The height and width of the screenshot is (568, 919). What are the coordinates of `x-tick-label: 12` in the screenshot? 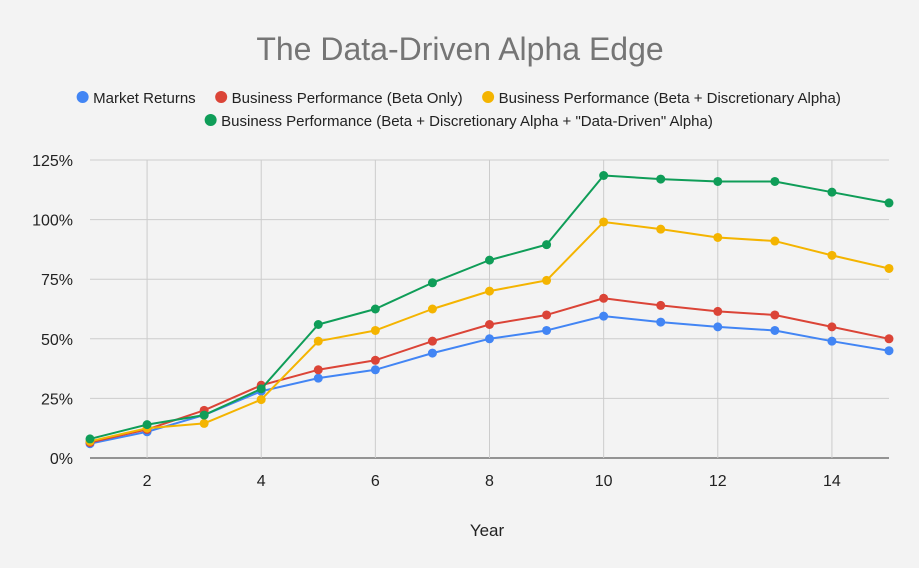 It's located at (718, 481).